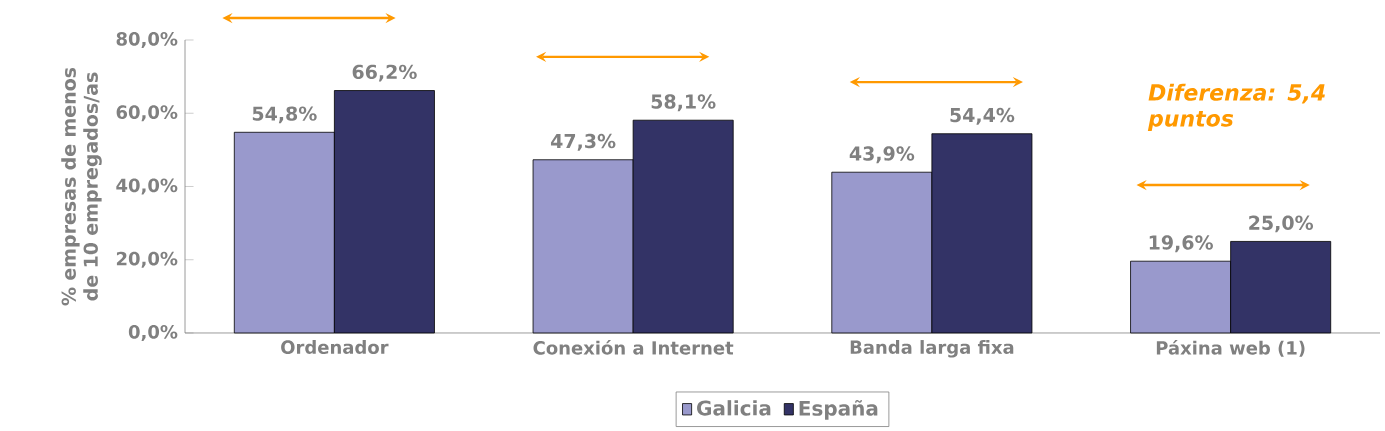  I want to click on legend-label: Galicia, so click(734, 408).